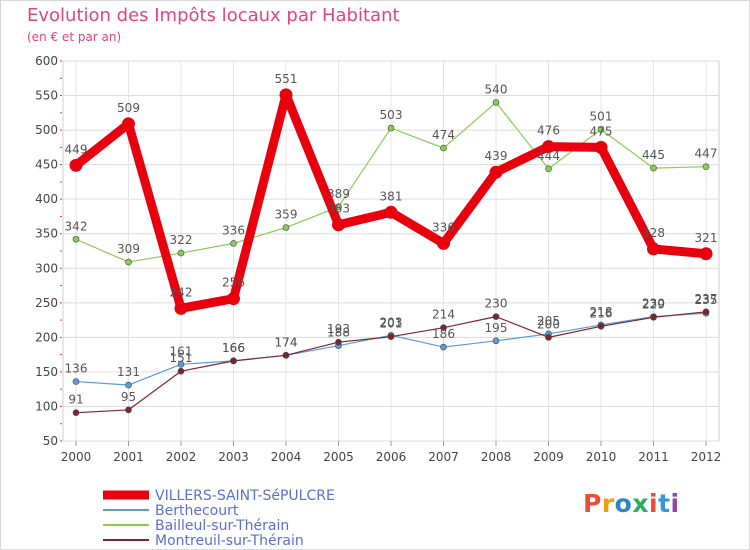 This screenshot has height=550, width=750. Describe the element at coordinates (245, 496) in the screenshot. I see `legend-label: VILLERS-SAINT-SéPULCRE` at that location.